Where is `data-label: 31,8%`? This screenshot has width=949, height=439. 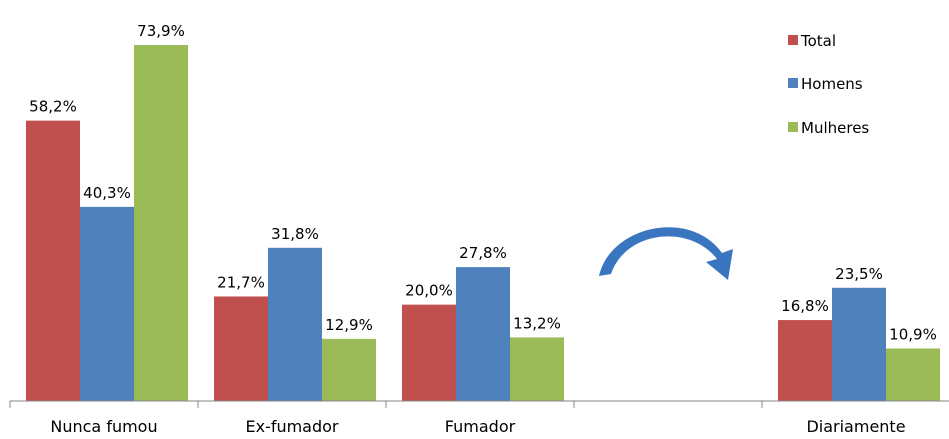
data-label: 31,8% is located at coordinates (295, 234).